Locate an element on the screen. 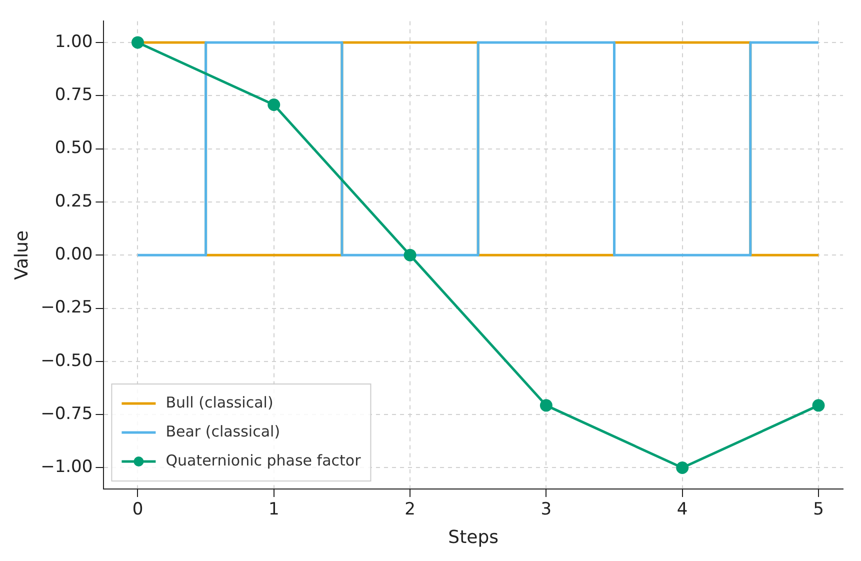  y-tick-label: 0.50 is located at coordinates (73, 148).